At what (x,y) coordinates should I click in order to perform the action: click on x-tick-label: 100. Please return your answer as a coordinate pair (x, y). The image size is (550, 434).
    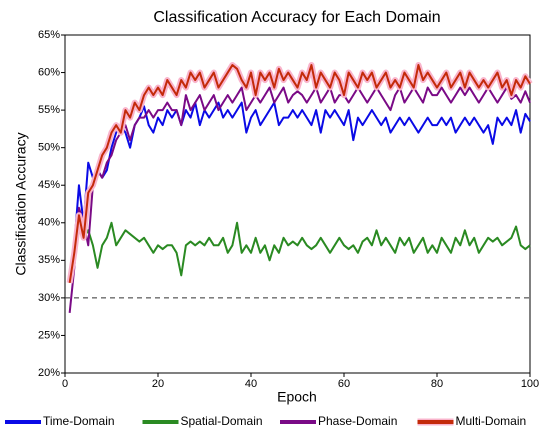
    Looking at the image, I should click on (530, 384).